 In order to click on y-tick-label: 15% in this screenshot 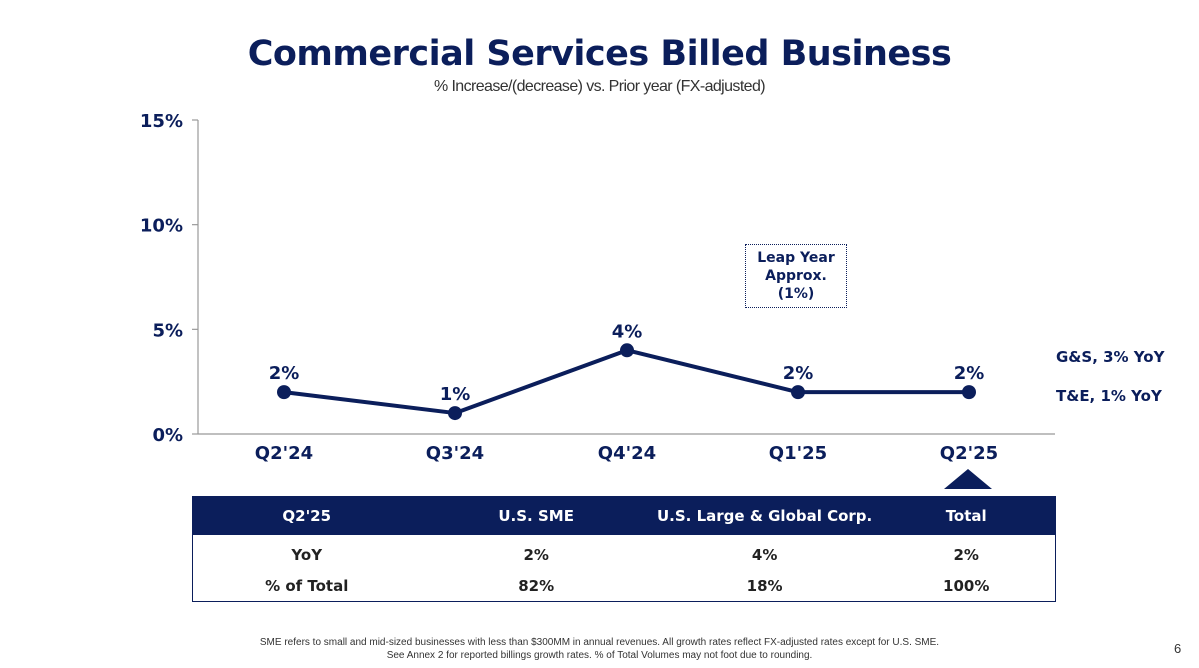, I will do `click(161, 121)`.